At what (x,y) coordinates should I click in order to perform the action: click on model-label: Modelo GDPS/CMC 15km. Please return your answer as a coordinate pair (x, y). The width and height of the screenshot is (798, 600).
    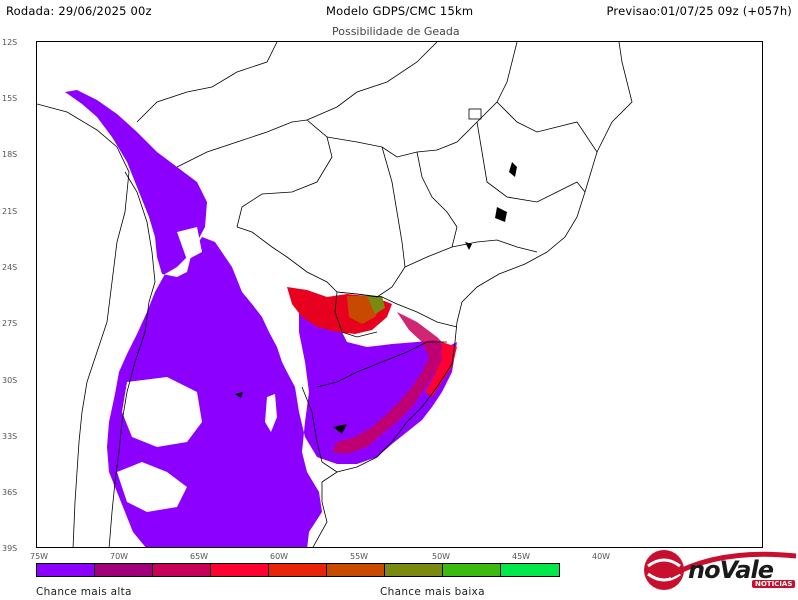
    Looking at the image, I should click on (400, 11).